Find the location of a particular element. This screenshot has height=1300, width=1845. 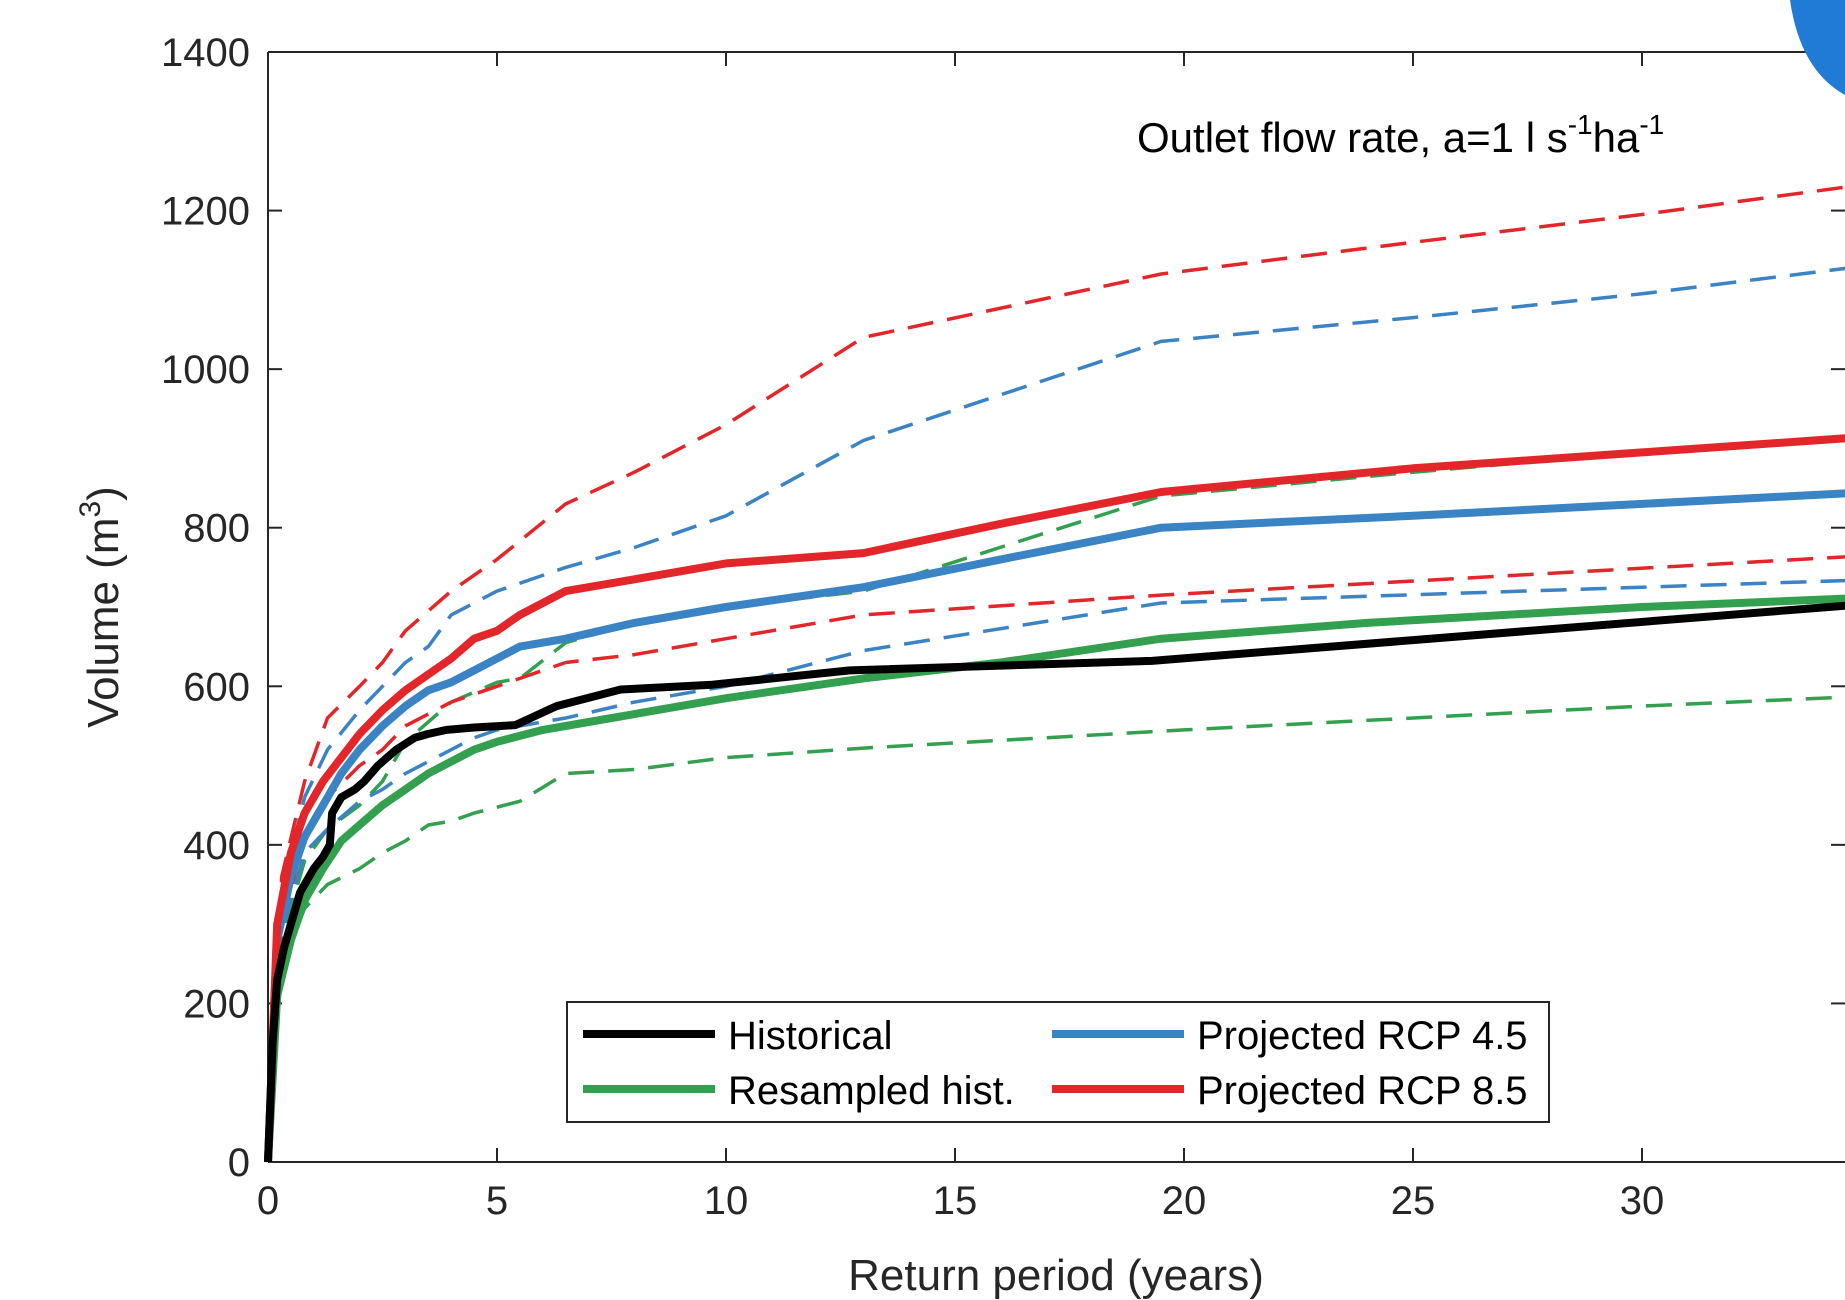

y-tick-label: 600 is located at coordinates (216, 687).